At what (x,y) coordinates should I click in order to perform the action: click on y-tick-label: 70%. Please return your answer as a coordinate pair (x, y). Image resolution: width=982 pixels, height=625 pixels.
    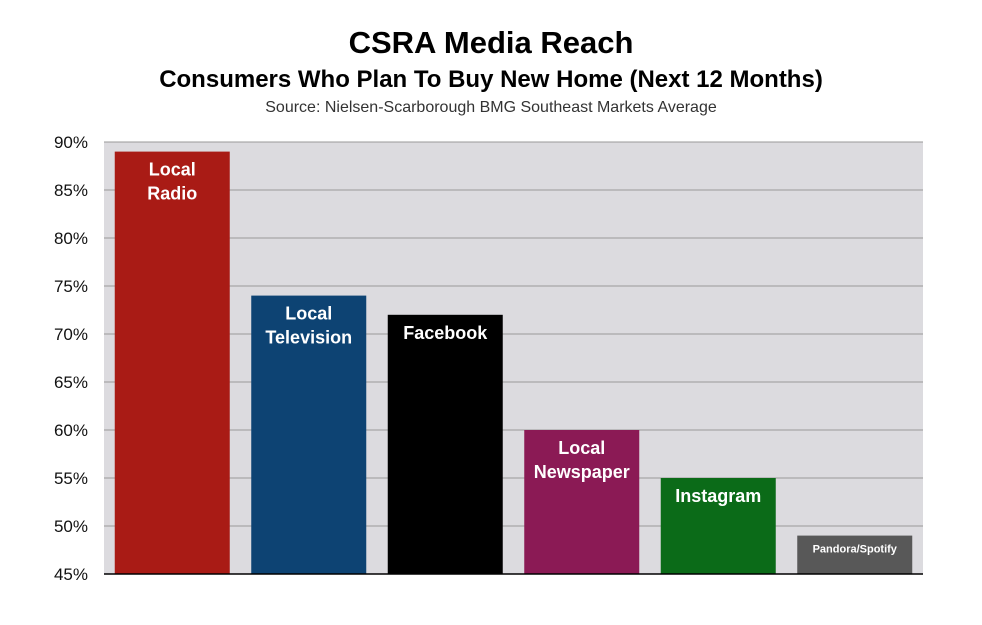
    Looking at the image, I should click on (71, 334).